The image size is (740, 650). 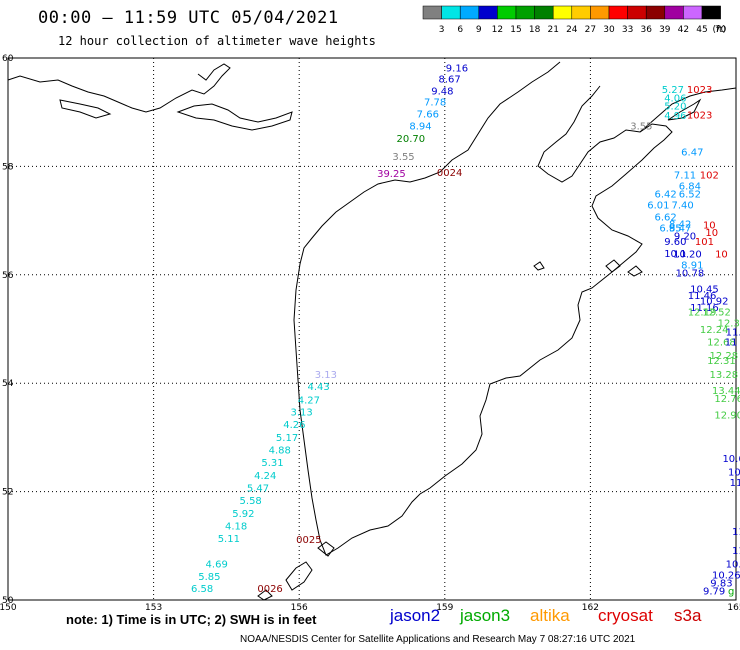 What do you see at coordinates (251, 501) in the screenshot?
I see `wave-height-value: 5.58` at bounding box center [251, 501].